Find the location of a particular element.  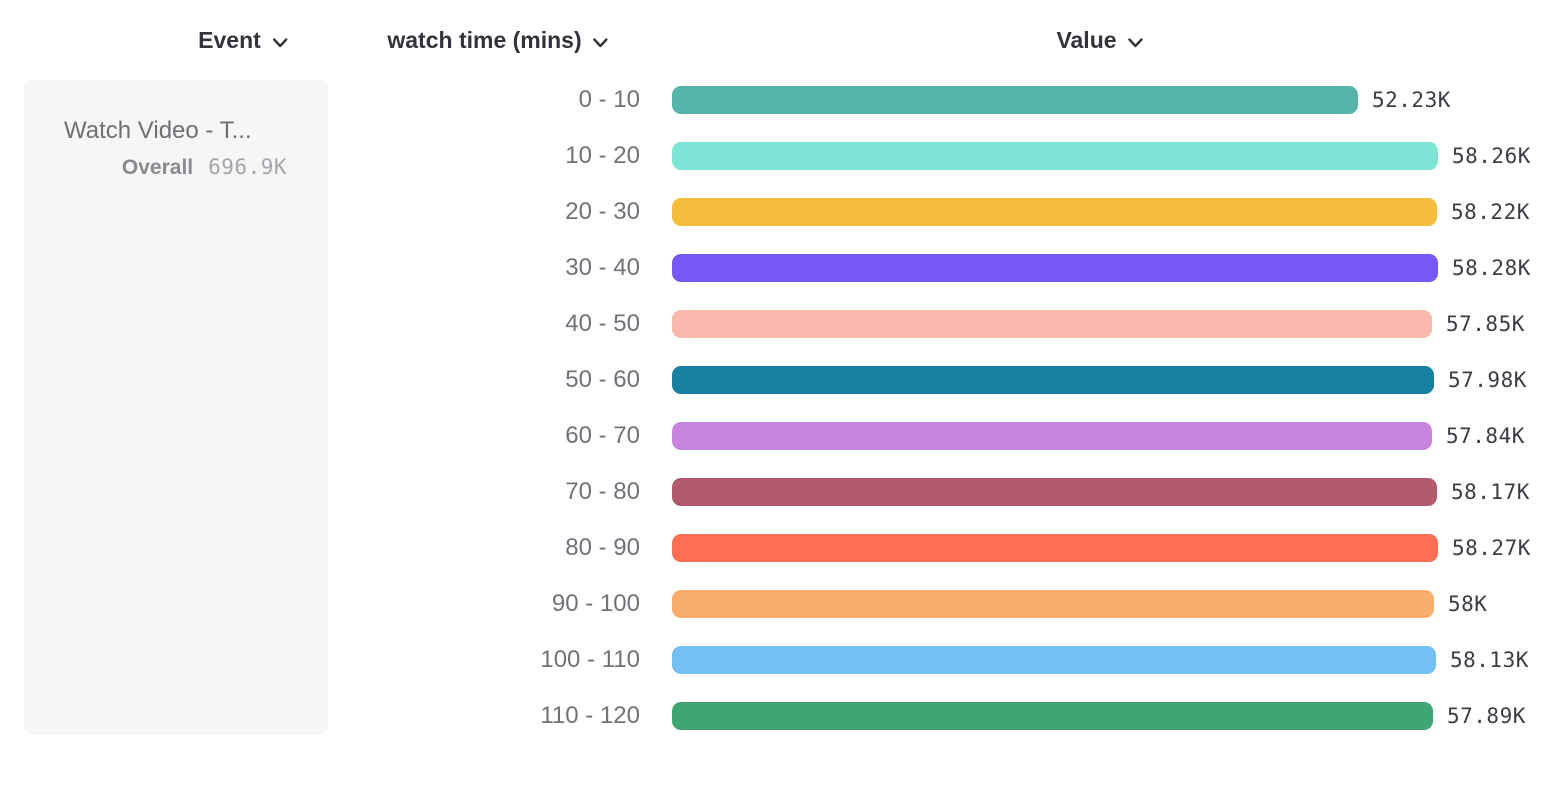

watch-time-dropdown: watch time (mins) is located at coordinates (497, 40).